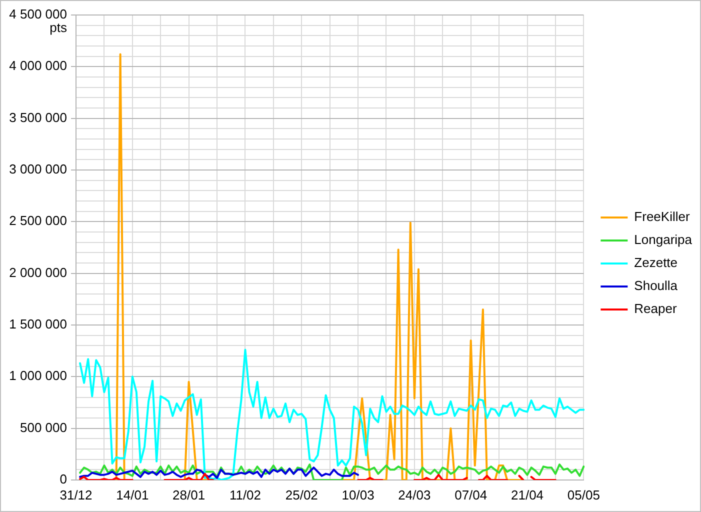 Image resolution: width=701 pixels, height=512 pixels. Describe the element at coordinates (656, 262) in the screenshot. I see `legend-label: Zezette` at that location.